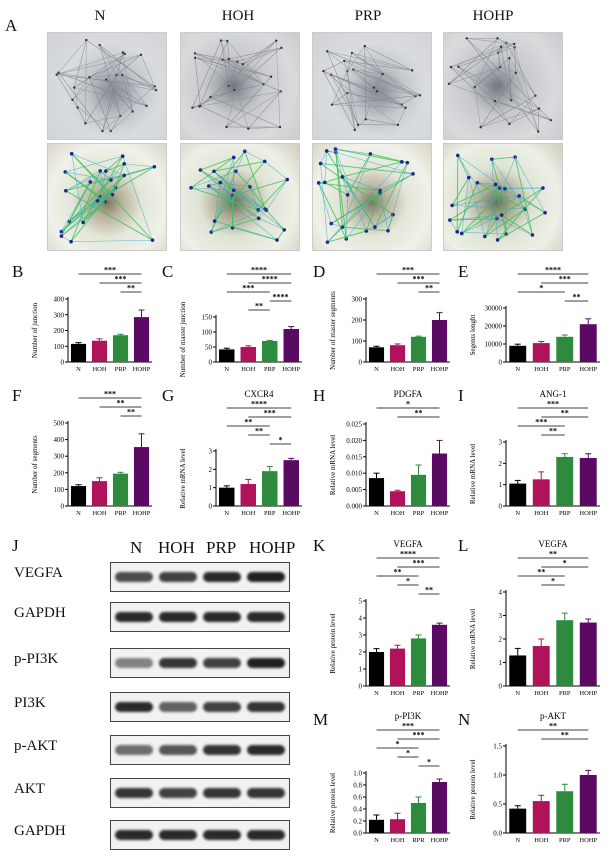 The image size is (612, 855). I want to click on blot-row-label: p-PI3K, so click(36, 659).